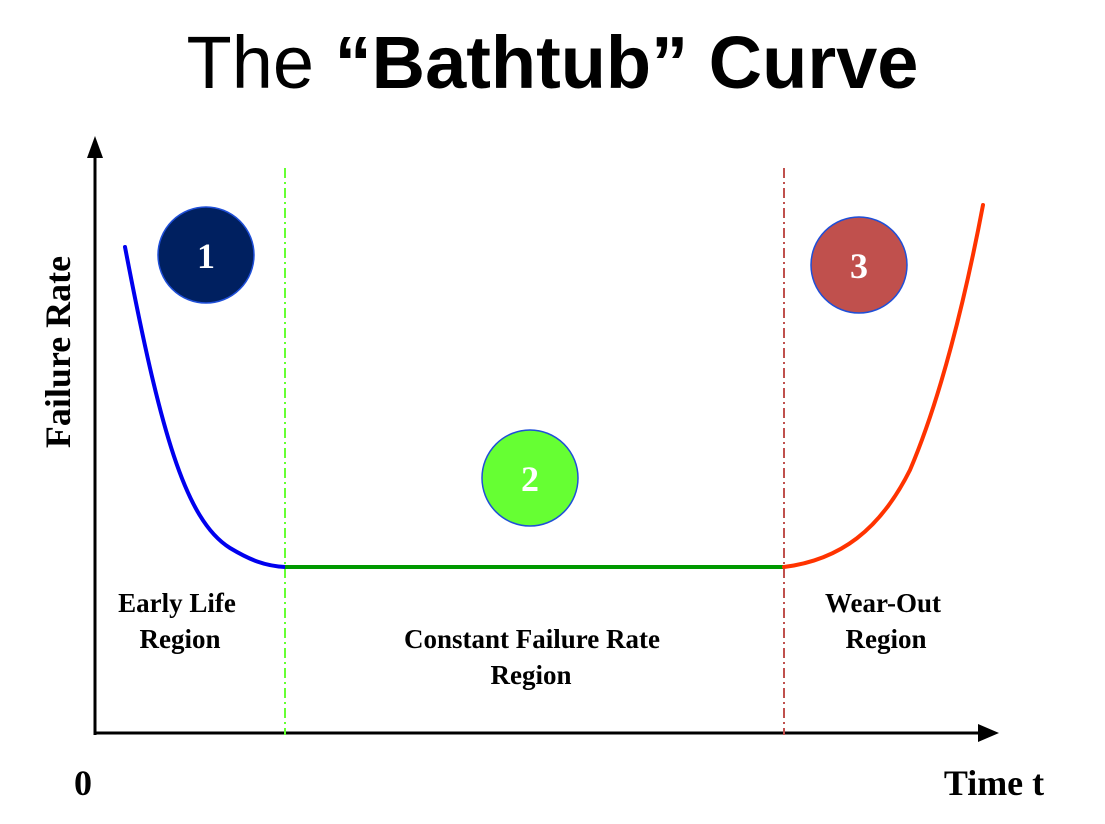 The height and width of the screenshot is (824, 1105). I want to click on region-1-number: 1, so click(206, 256).